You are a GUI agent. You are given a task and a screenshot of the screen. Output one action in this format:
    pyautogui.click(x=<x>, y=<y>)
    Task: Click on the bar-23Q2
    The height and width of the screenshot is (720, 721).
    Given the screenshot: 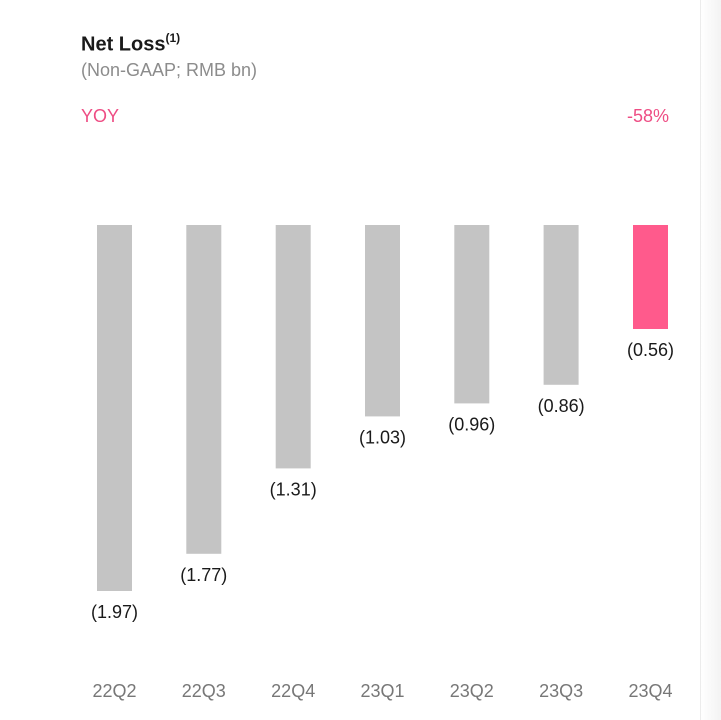 What is the action you would take?
    pyautogui.click(x=472, y=314)
    